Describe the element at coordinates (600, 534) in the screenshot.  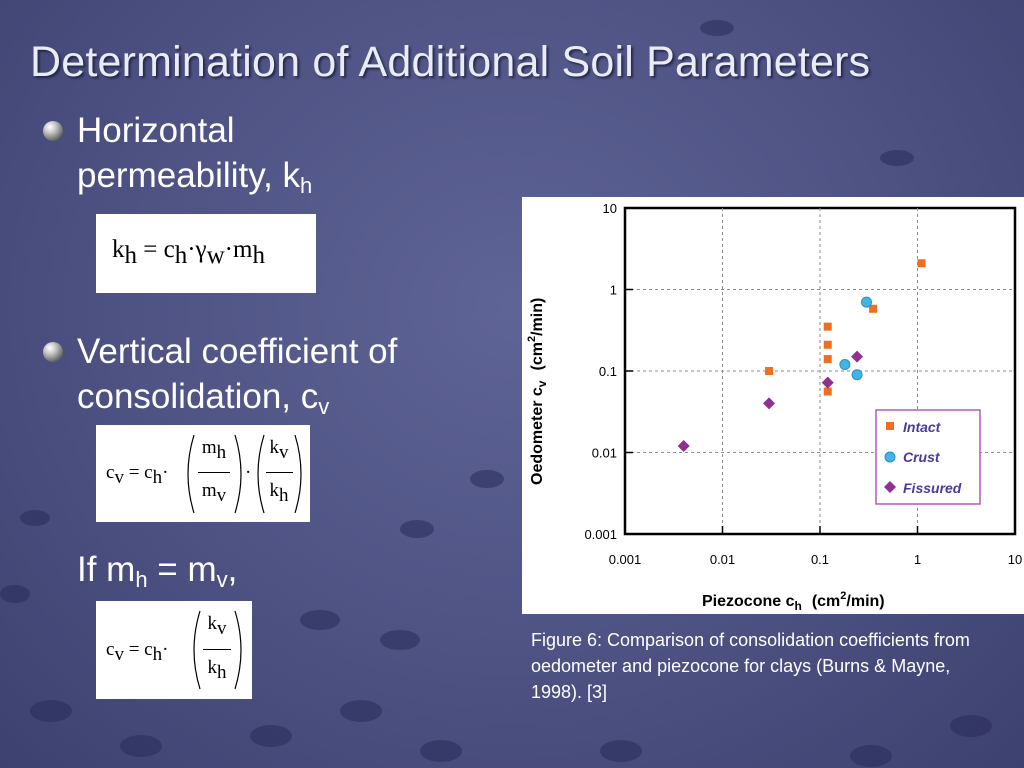
I see `y-tick-label: 0.001` at that location.